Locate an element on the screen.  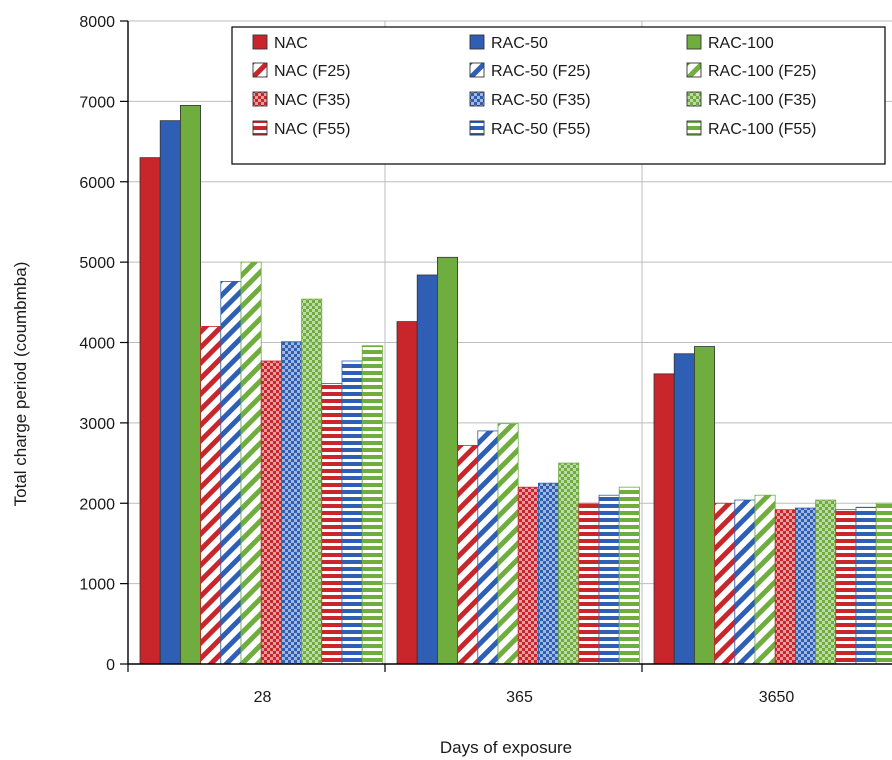
legend-label-rac-100-f55: RAC-100 (F55) is located at coordinates (762, 129).